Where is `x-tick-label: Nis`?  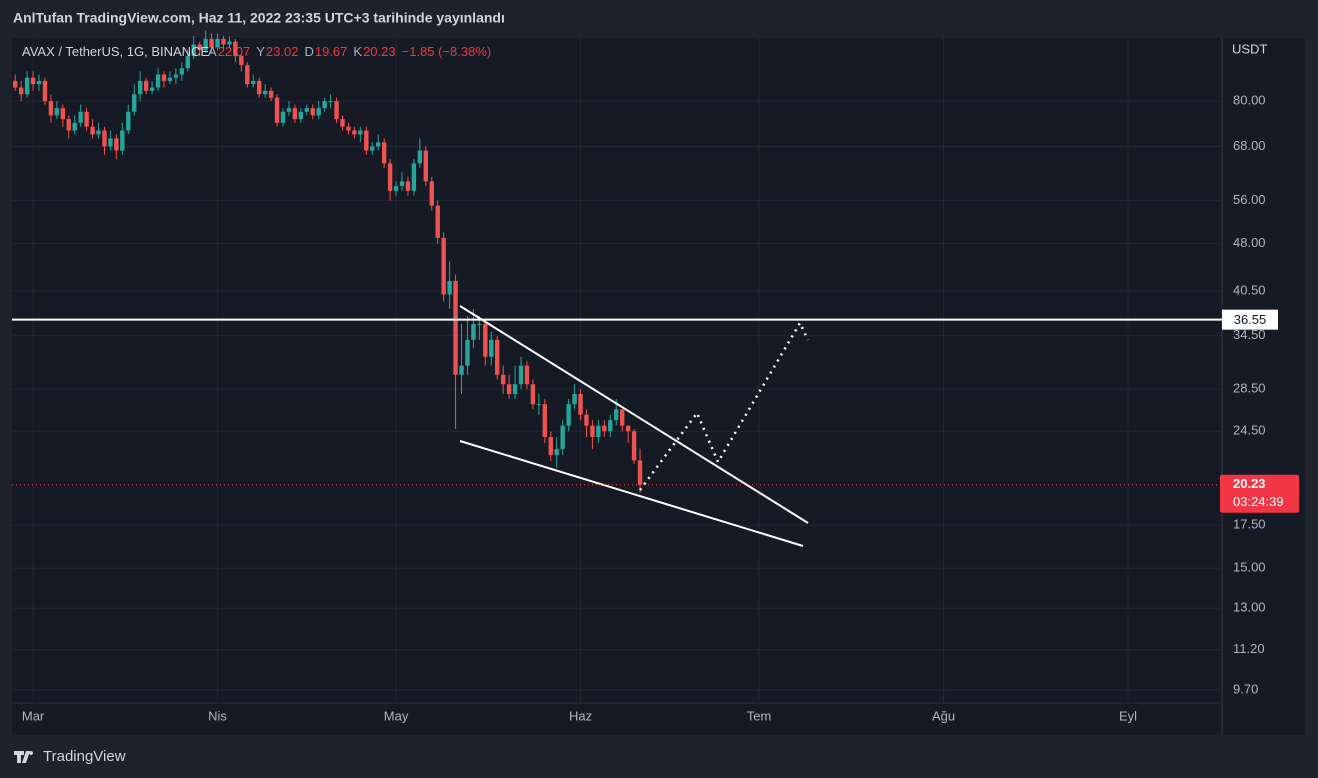
x-tick-label: Nis is located at coordinates (217, 715).